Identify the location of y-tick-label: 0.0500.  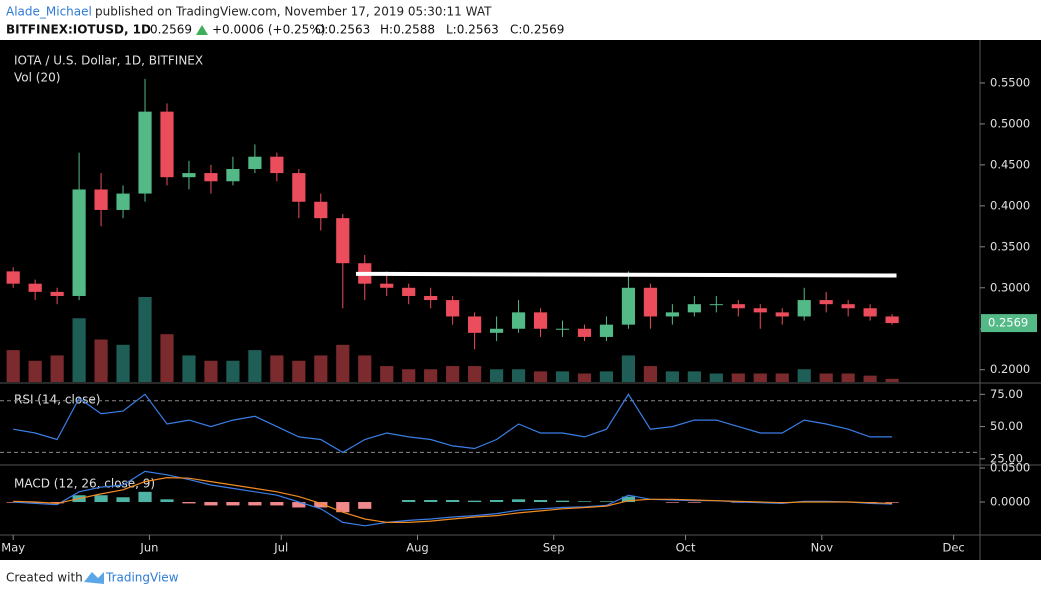
(1010, 468).